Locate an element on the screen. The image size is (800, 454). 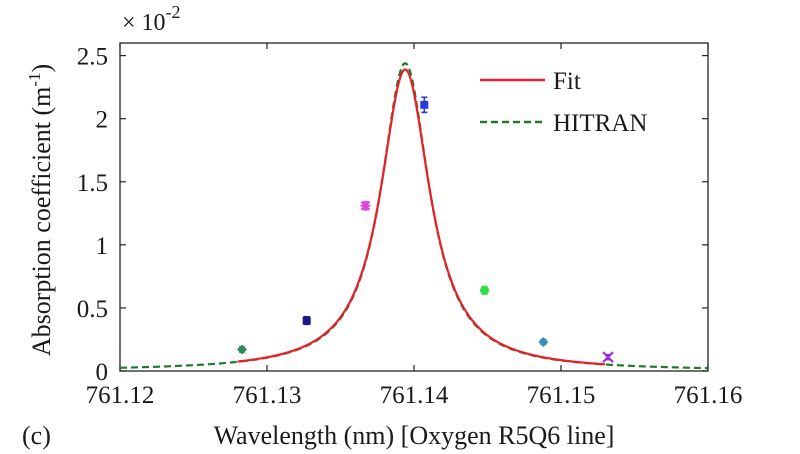
legend-fit-label: Fit is located at coordinates (567, 81).